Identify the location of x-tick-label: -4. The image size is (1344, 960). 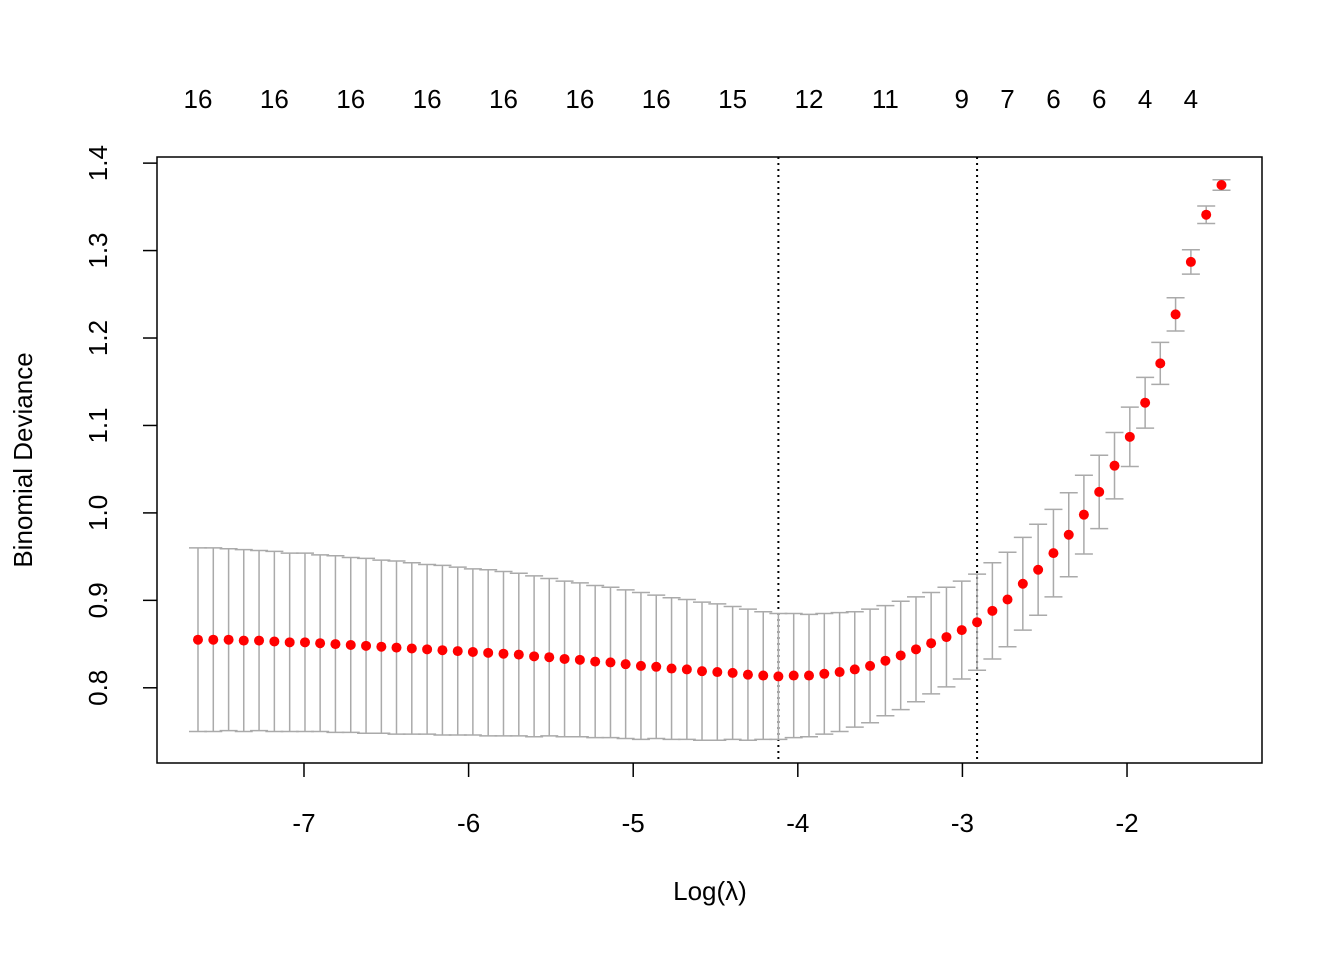
(797, 823).